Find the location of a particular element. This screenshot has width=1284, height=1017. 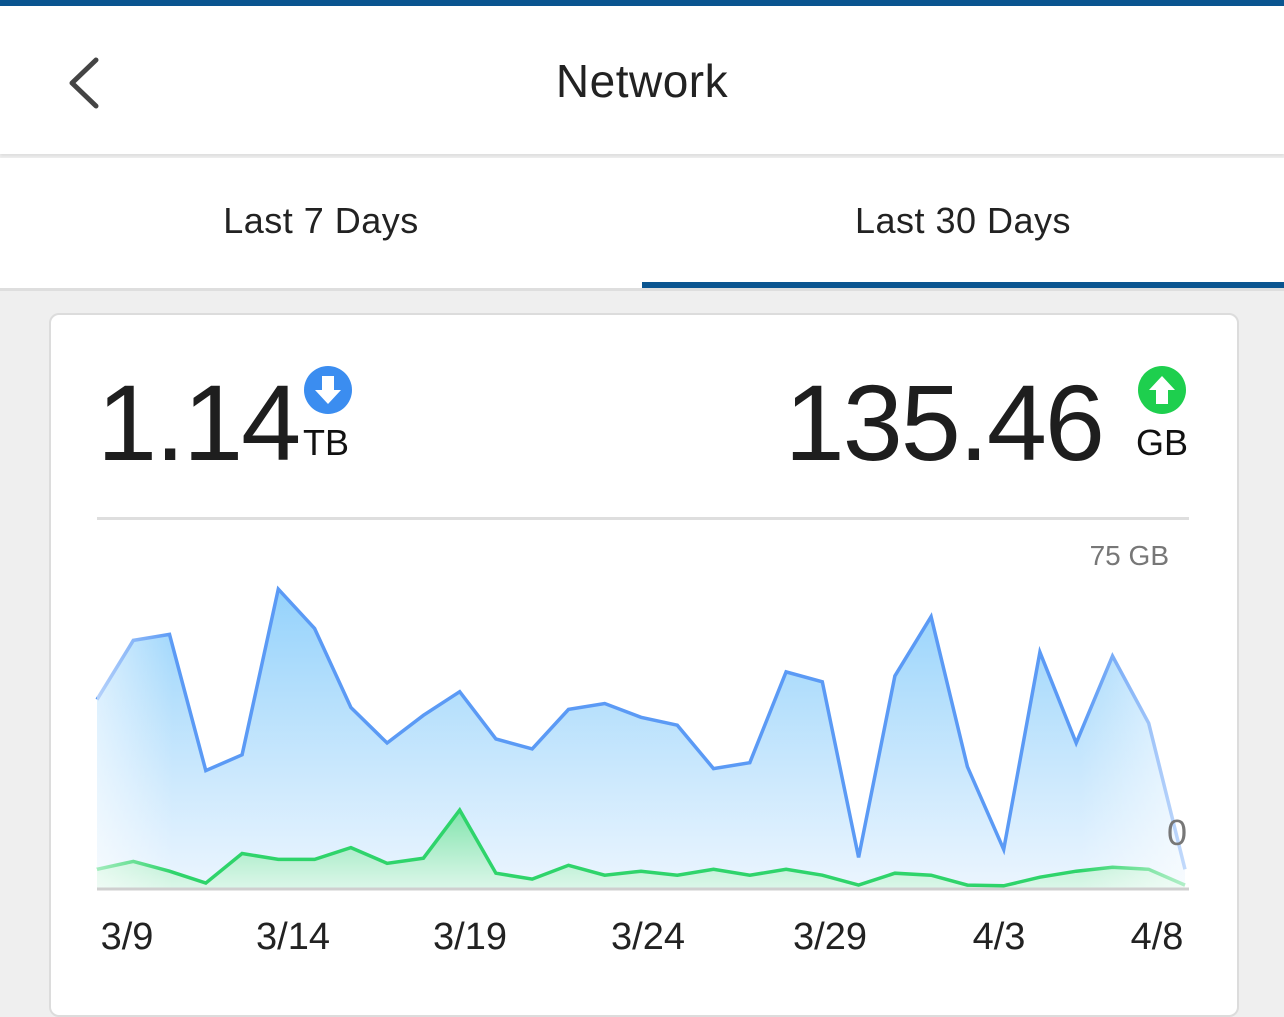

active-tab-indicator is located at coordinates (963, 285).